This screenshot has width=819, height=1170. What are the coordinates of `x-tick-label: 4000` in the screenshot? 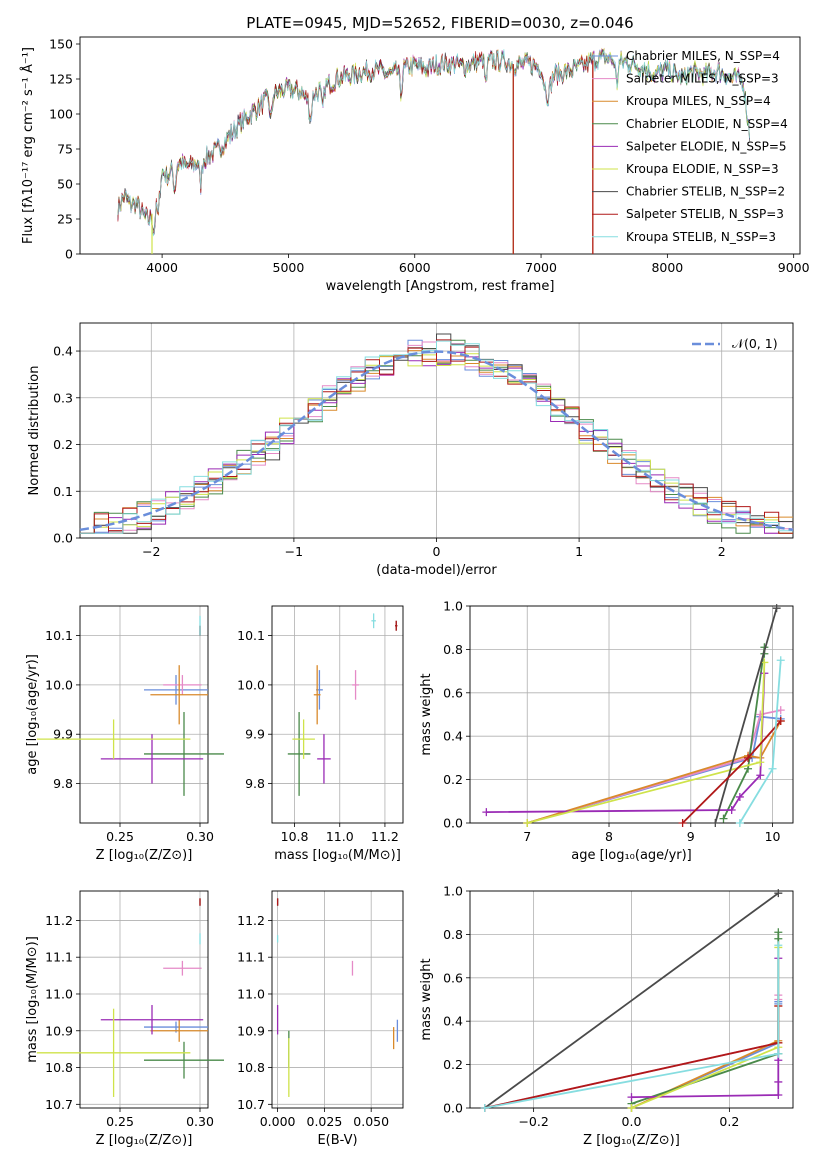 It's located at (162, 267).